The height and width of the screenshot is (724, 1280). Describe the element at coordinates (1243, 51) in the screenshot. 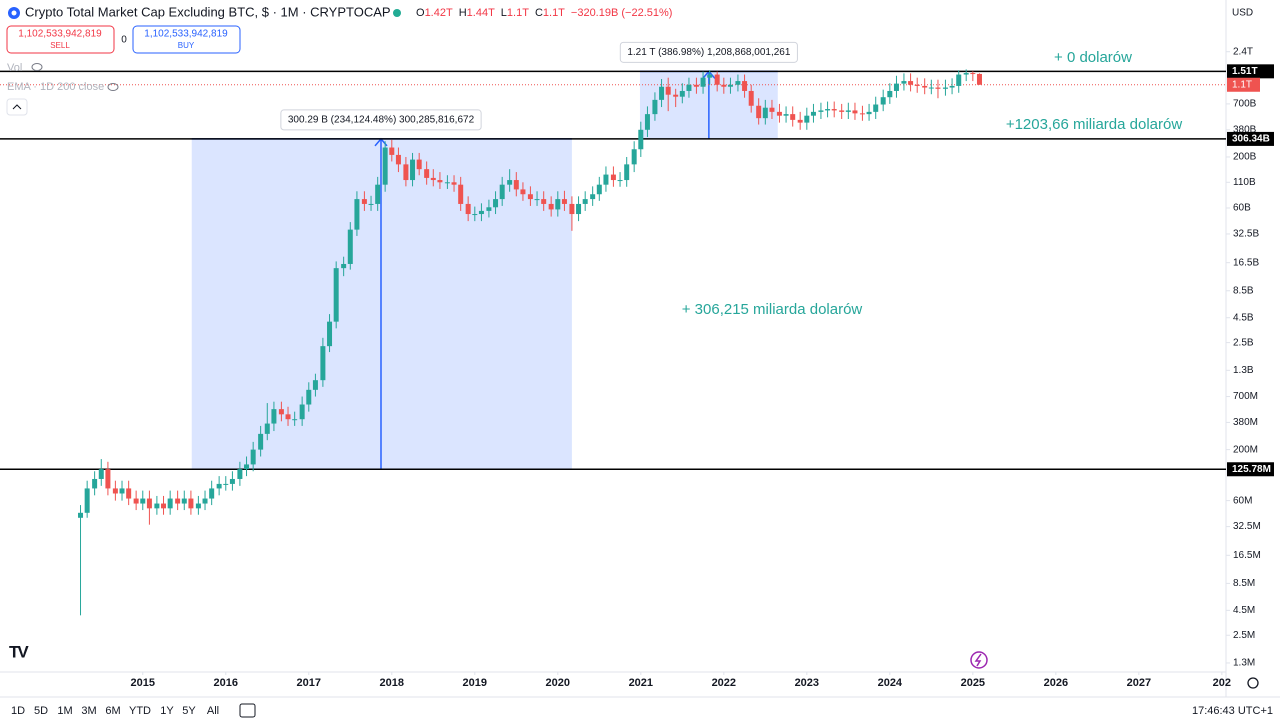

I see `y-tick-label: 2.4T` at that location.